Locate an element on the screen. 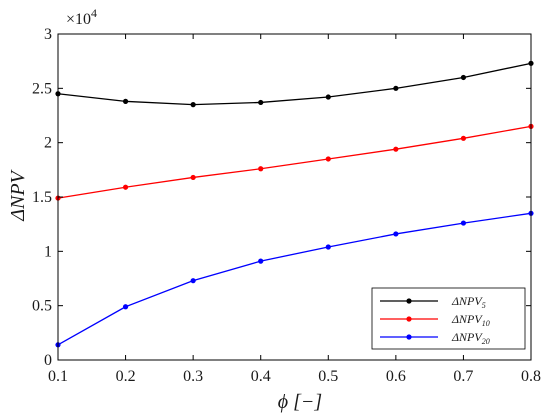  legend-label: ΔNPV10 is located at coordinates (470, 320).